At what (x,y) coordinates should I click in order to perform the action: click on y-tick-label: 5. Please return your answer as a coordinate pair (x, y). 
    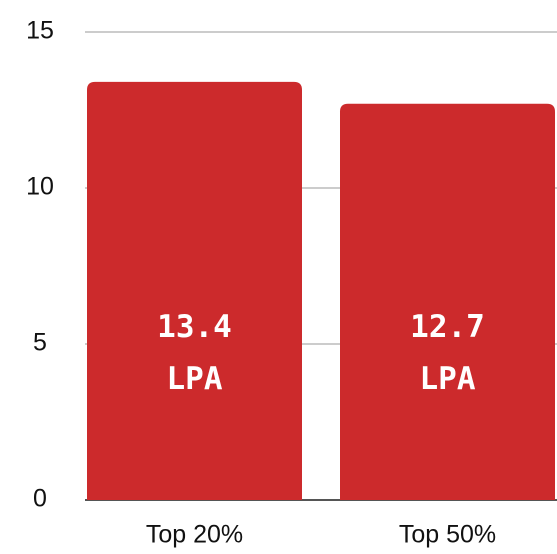
    Looking at the image, I should click on (40, 343).